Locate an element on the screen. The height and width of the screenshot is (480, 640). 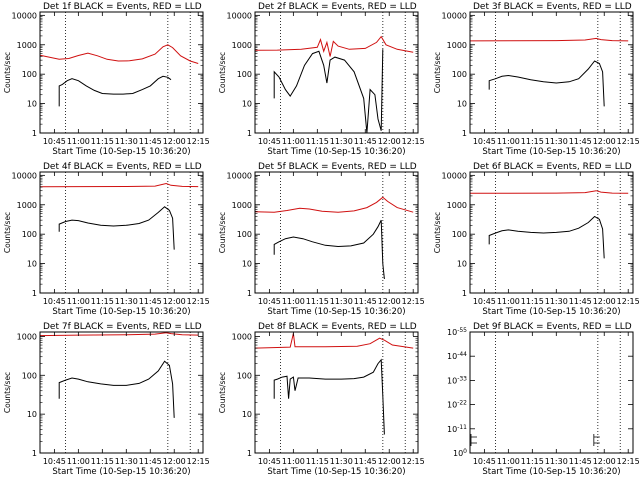
y-tick-label: 10-11 is located at coordinates (457, 429).